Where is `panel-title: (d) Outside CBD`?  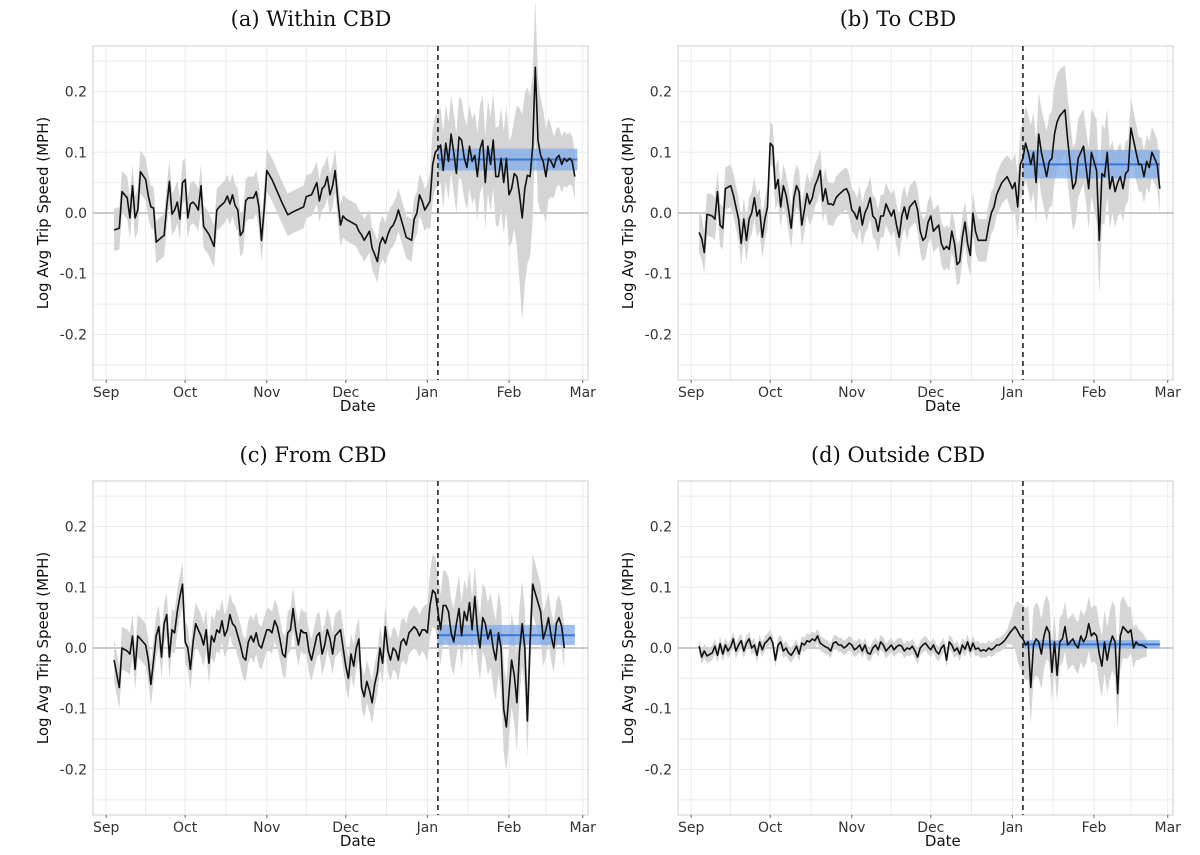 panel-title: (d) Outside CBD is located at coordinates (898, 455).